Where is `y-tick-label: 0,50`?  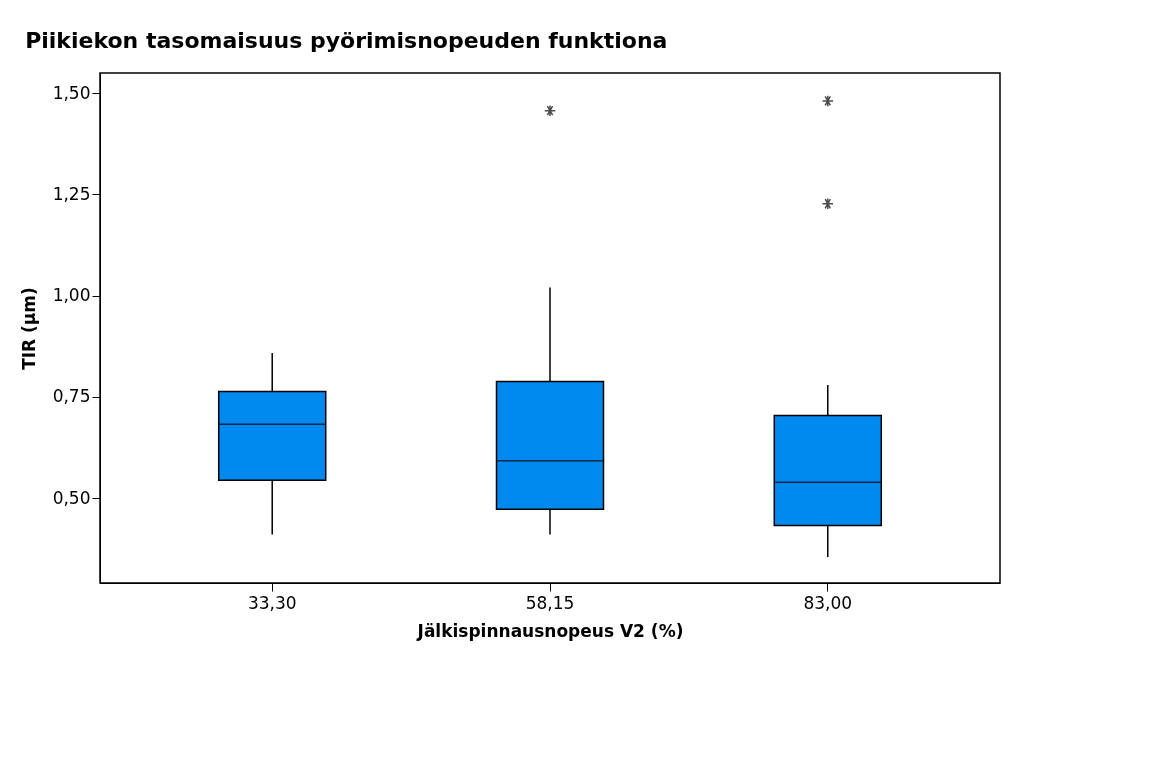
y-tick-label: 0,50 is located at coordinates (71, 497).